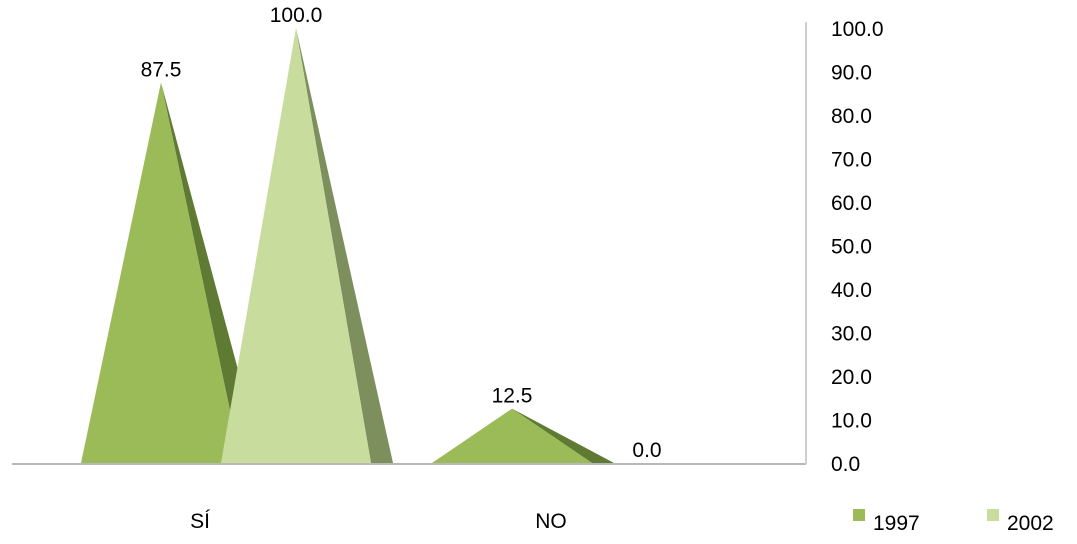 Image resolution: width=1077 pixels, height=544 pixels. I want to click on y-tick-label: 20.0, so click(851, 377).